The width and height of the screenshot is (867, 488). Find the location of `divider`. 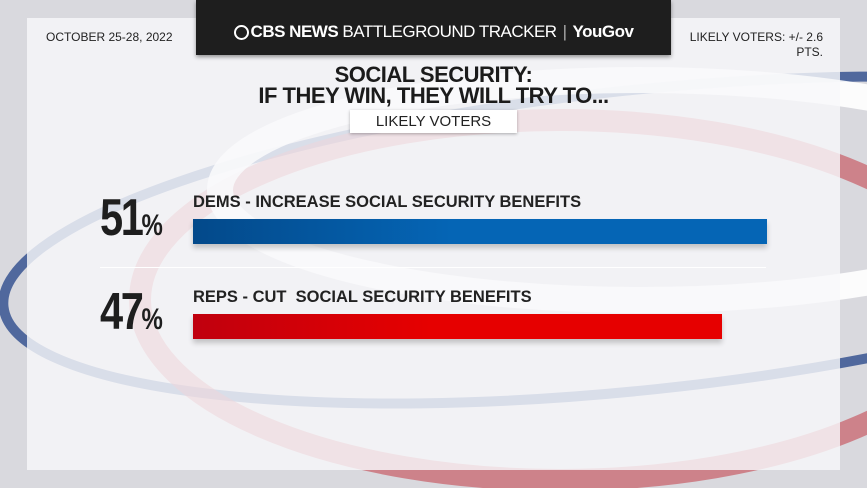

divider is located at coordinates (433, 267).